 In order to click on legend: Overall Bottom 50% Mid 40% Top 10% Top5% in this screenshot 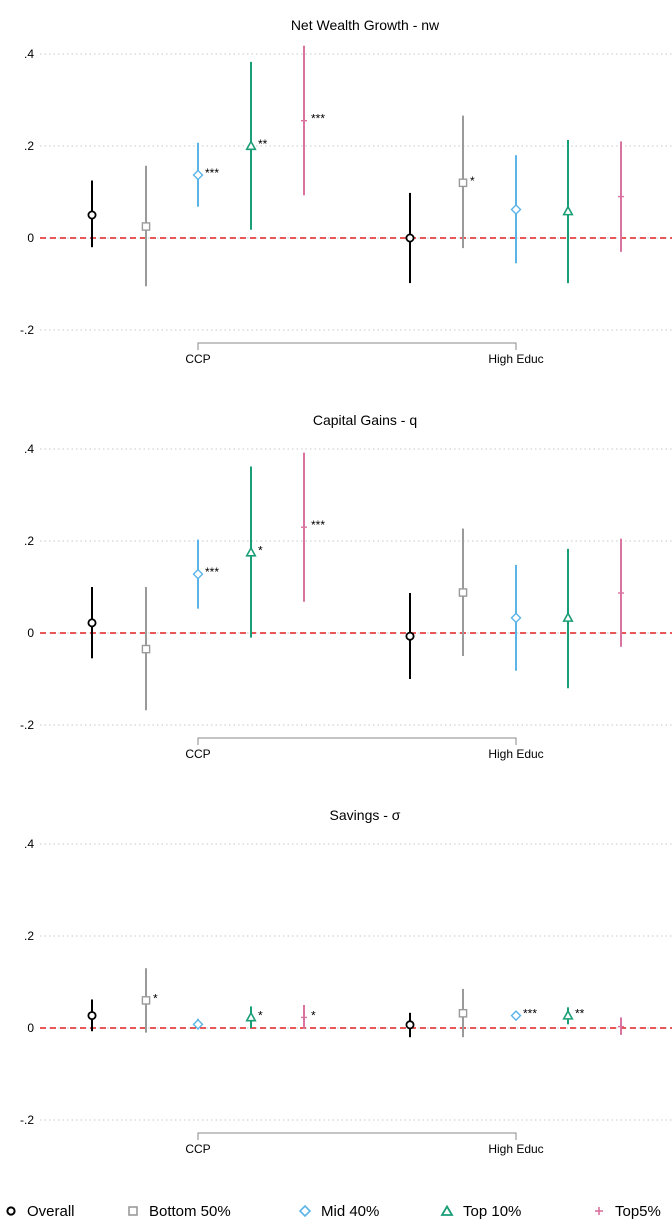, I will do `click(336, 1211)`.